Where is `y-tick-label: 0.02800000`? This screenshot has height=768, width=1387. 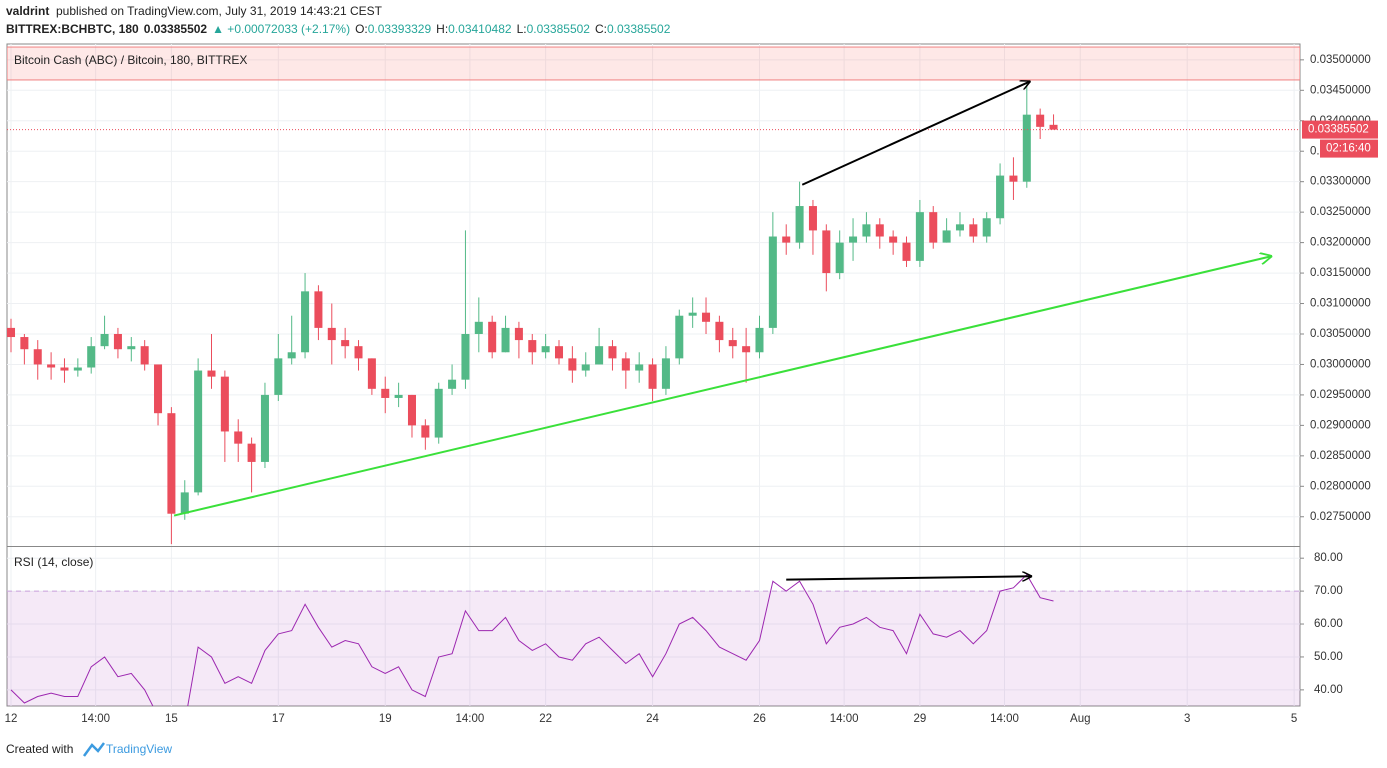 y-tick-label: 0.02800000 is located at coordinates (1340, 486).